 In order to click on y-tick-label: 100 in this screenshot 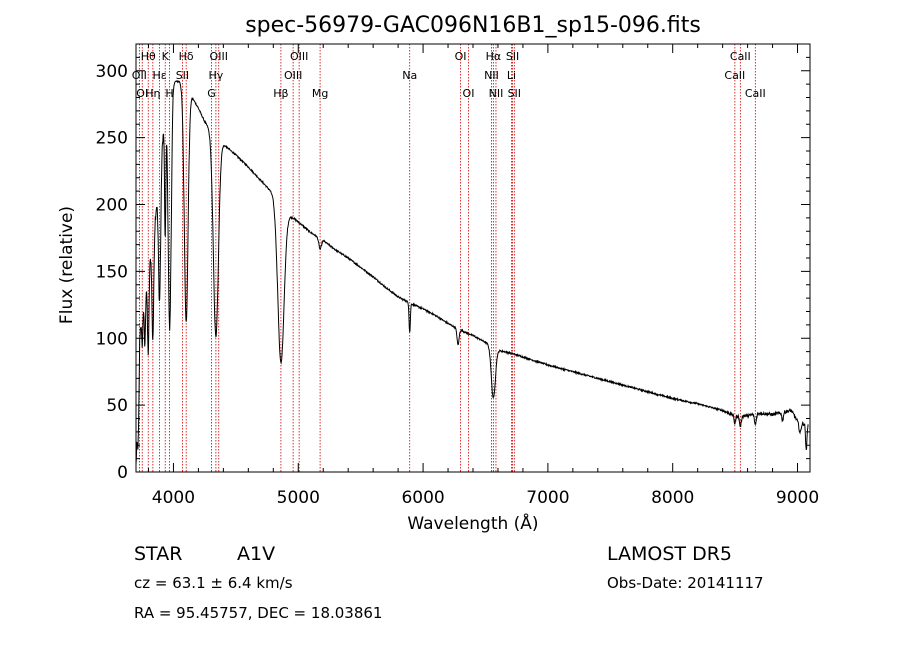, I will do `click(112, 339)`.